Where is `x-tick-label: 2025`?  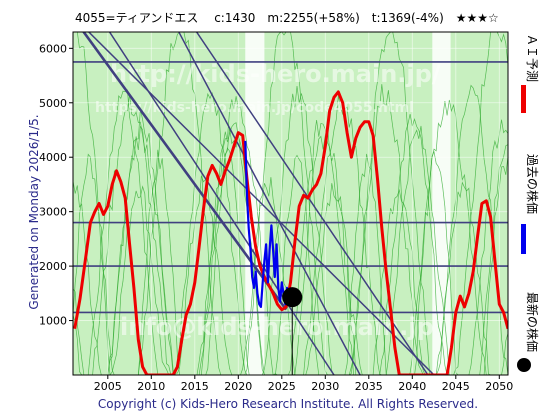 x-tick-label: 2025 is located at coordinates (282, 386).